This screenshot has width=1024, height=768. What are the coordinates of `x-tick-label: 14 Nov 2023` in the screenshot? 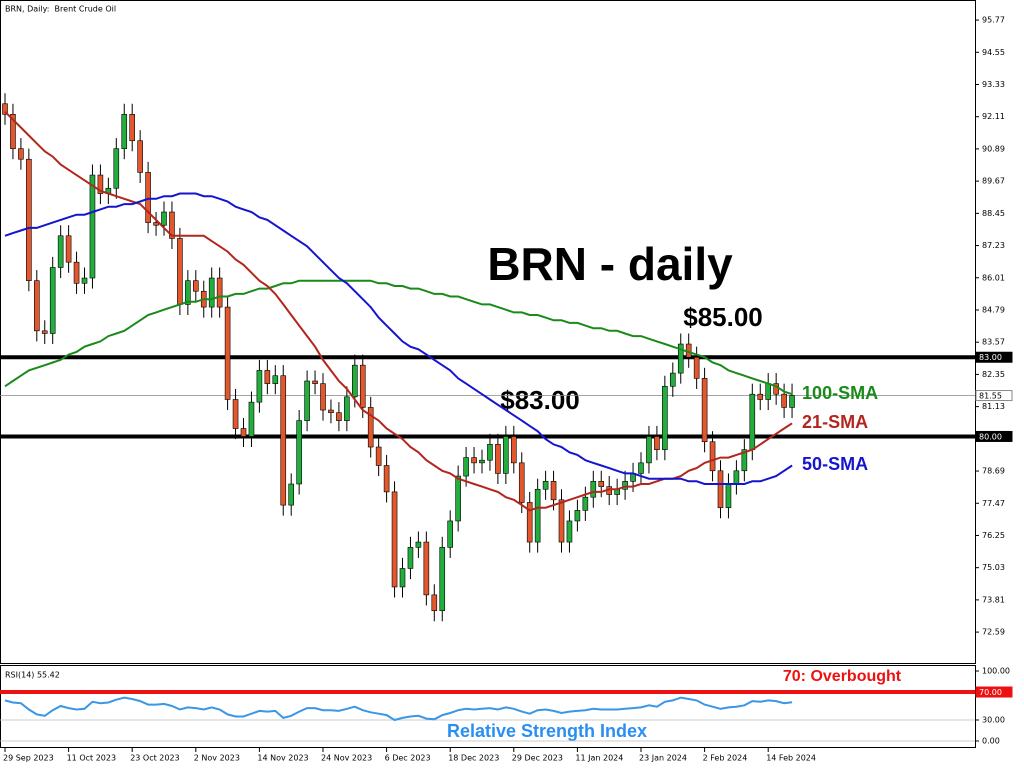 It's located at (282, 758).